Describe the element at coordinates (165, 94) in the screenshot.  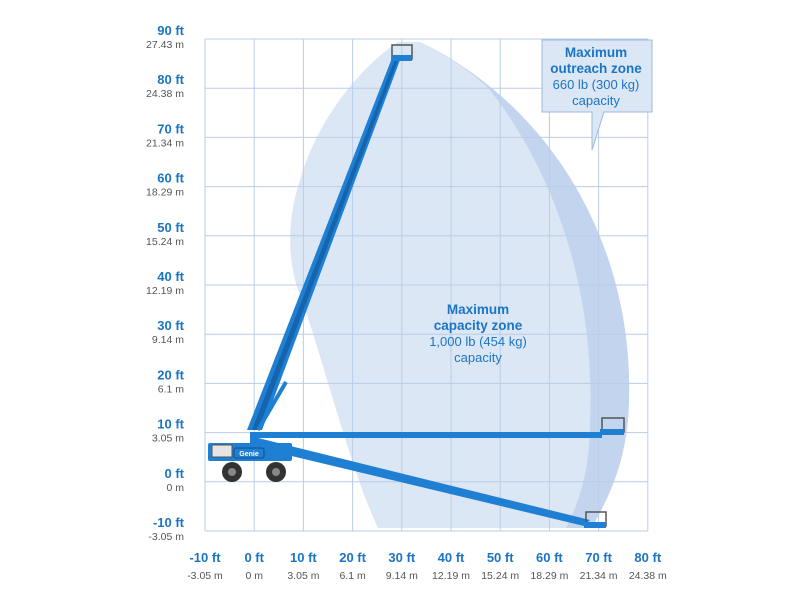
I see `y-tick-label-m: 24.38 m` at that location.